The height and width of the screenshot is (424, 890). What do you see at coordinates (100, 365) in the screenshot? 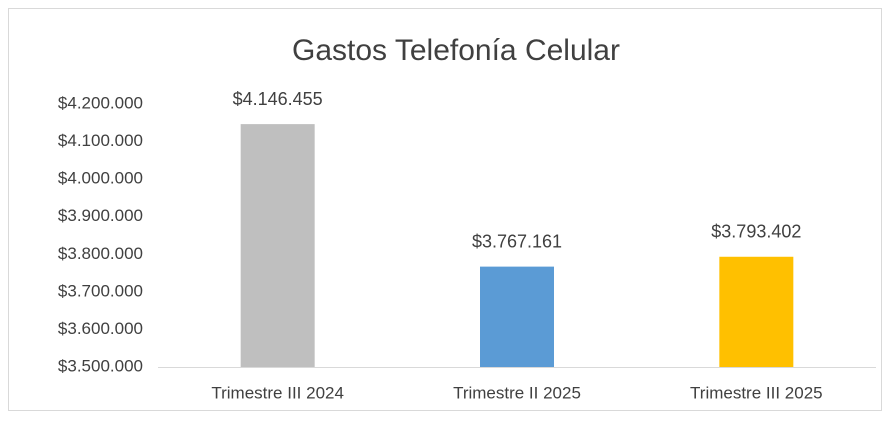
I see `y-tick-label: $3.500.000` at bounding box center [100, 365].